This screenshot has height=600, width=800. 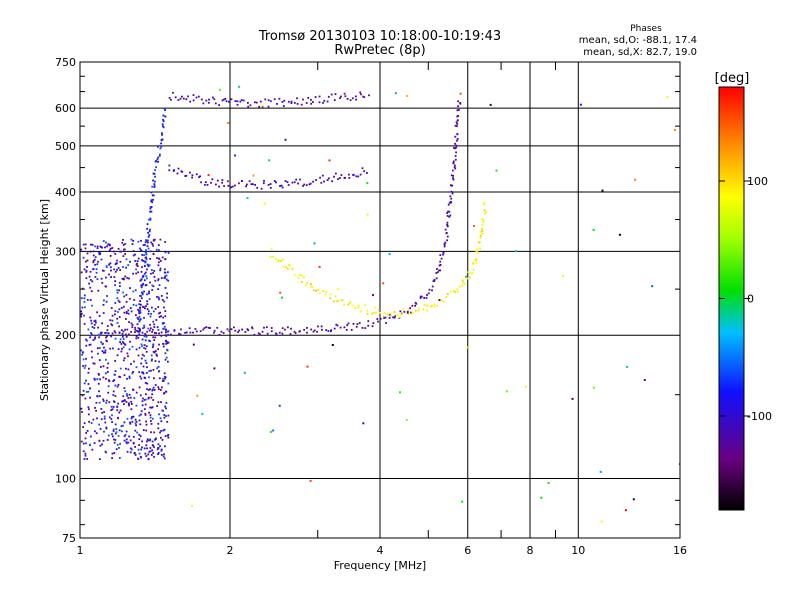 What do you see at coordinates (750, 299) in the screenshot?
I see `colorbar-tick-label: 0` at bounding box center [750, 299].